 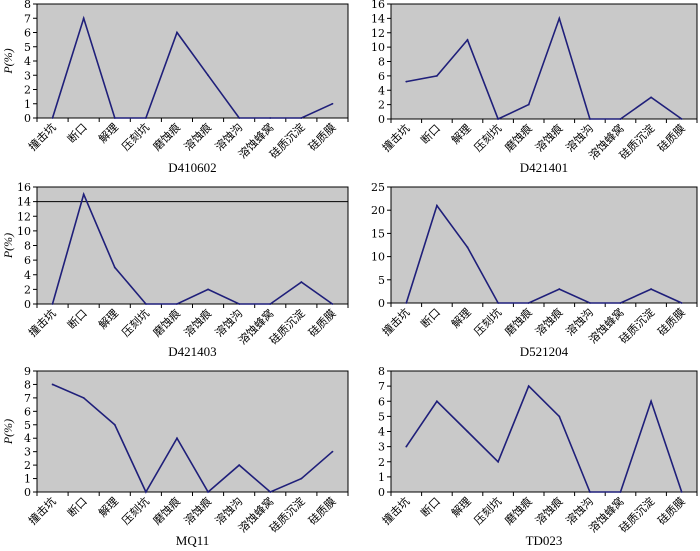 What do you see at coordinates (192, 351) in the screenshot?
I see `chart-title: D421403` at bounding box center [192, 351].